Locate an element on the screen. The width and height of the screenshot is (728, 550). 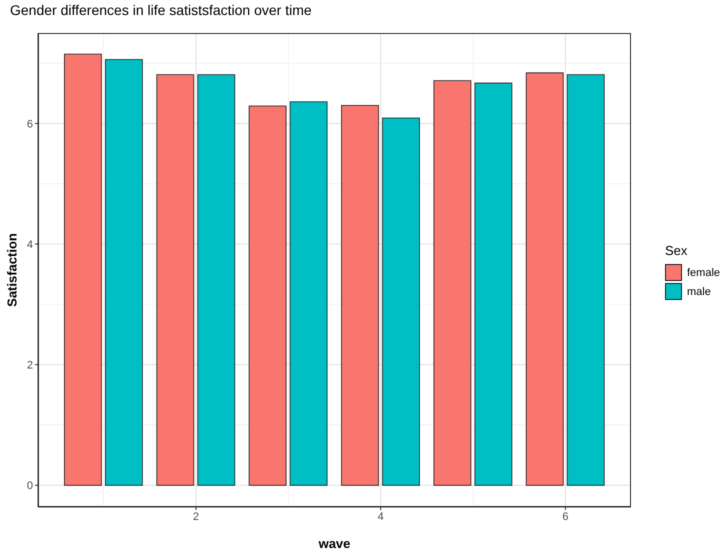
x-tick-label: 6 is located at coordinates (565, 516).